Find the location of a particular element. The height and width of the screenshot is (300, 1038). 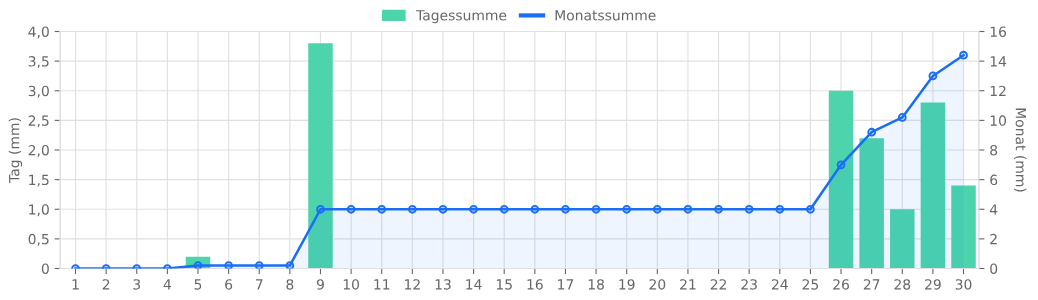

x-tick-label: 19 is located at coordinates (627, 284).